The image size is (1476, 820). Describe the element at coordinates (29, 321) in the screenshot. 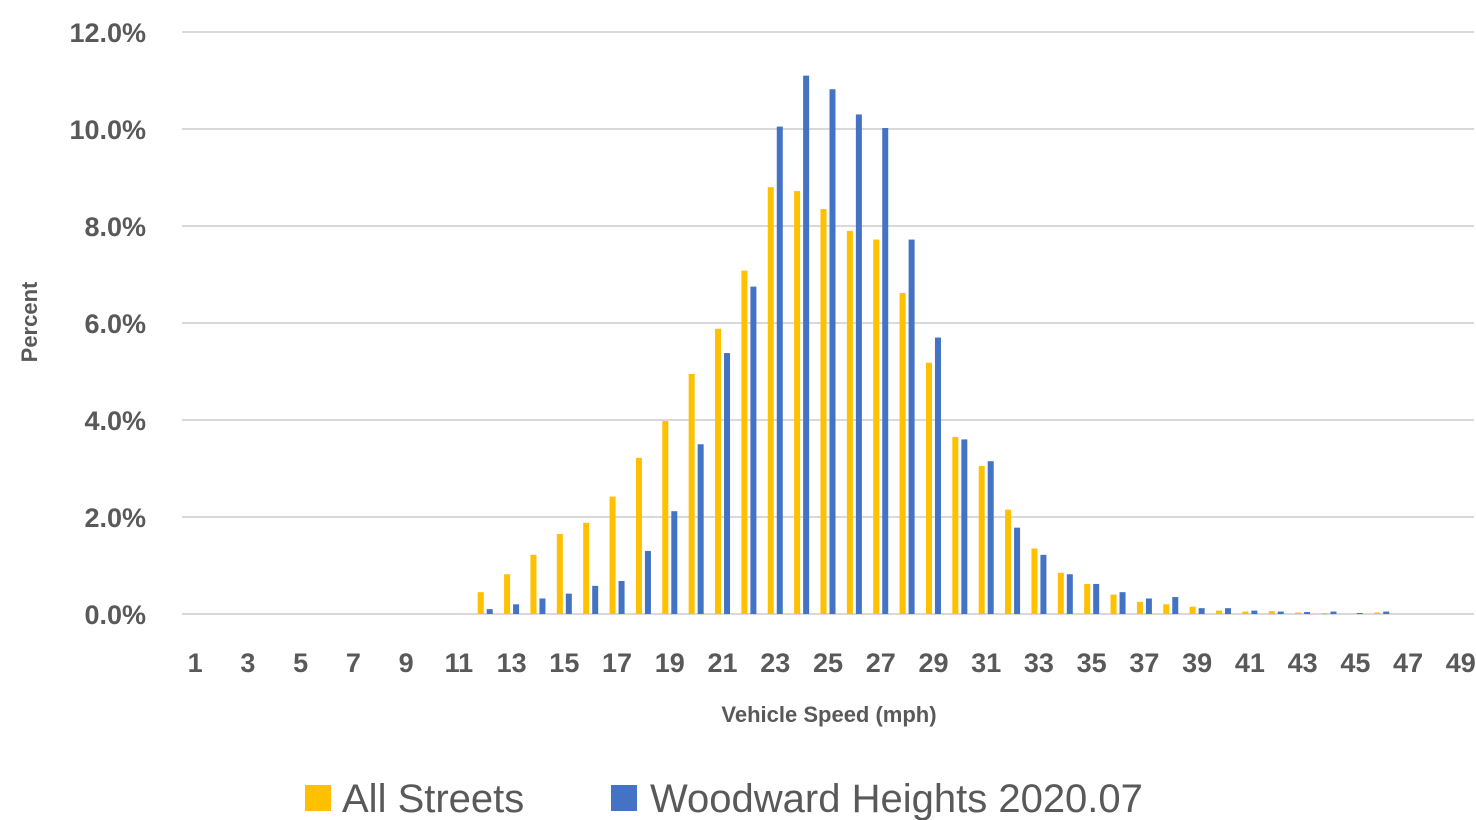

I see `y-axis-title: Percent` at that location.